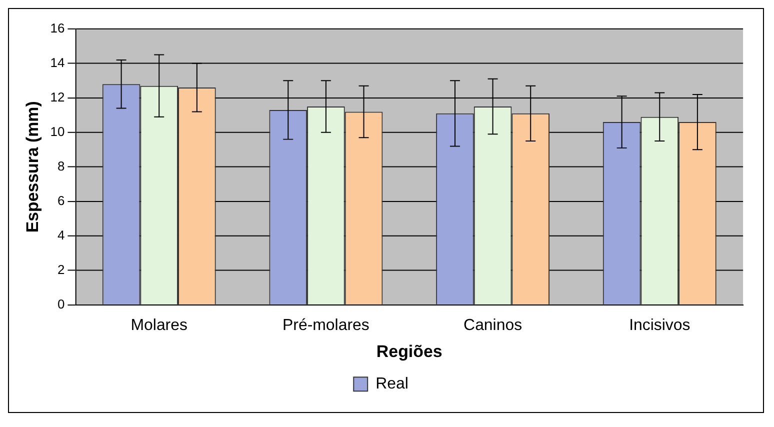 The width and height of the screenshot is (774, 427). Describe the element at coordinates (61, 235) in the screenshot. I see `y-tick-label: 4` at that location.